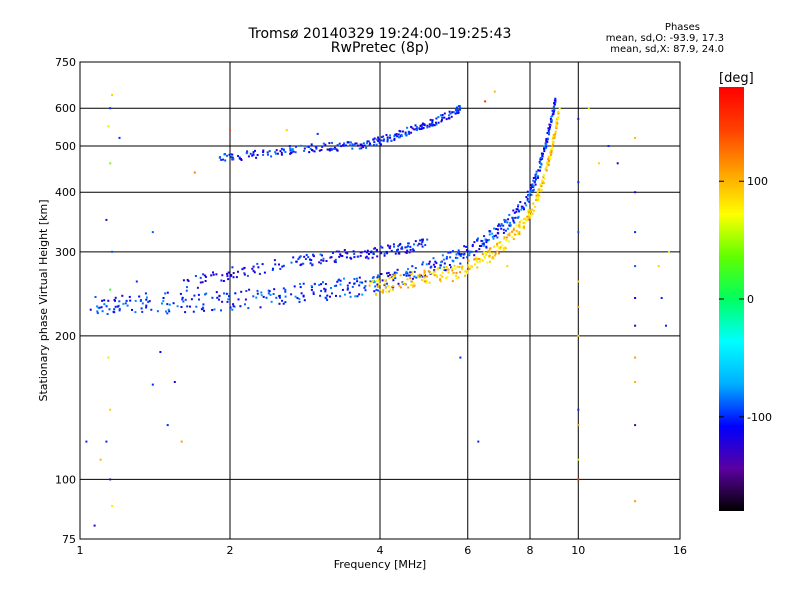 Image resolution: width=800 pixels, height=600 pixels. I want to click on y-tick-label: 100, so click(65, 479).